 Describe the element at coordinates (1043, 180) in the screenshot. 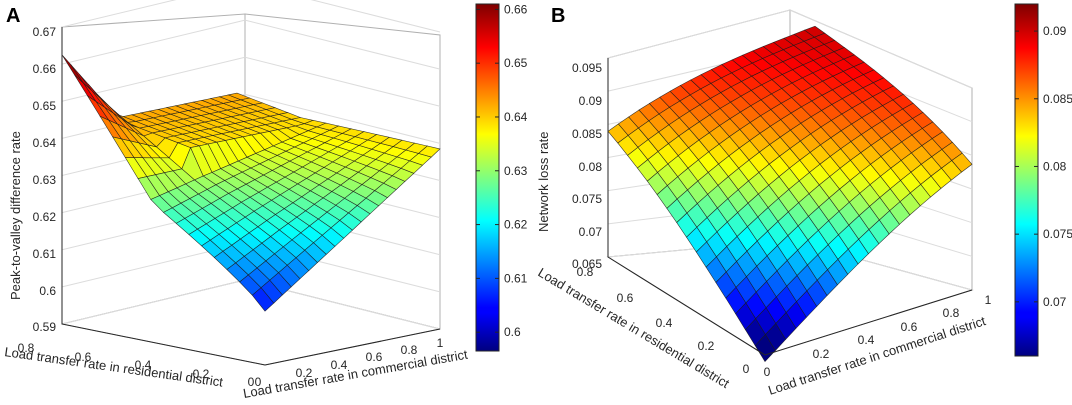

I see `panel-b-colorbar: 0.07 0.075 0.08 0.085 0.09` at that location.